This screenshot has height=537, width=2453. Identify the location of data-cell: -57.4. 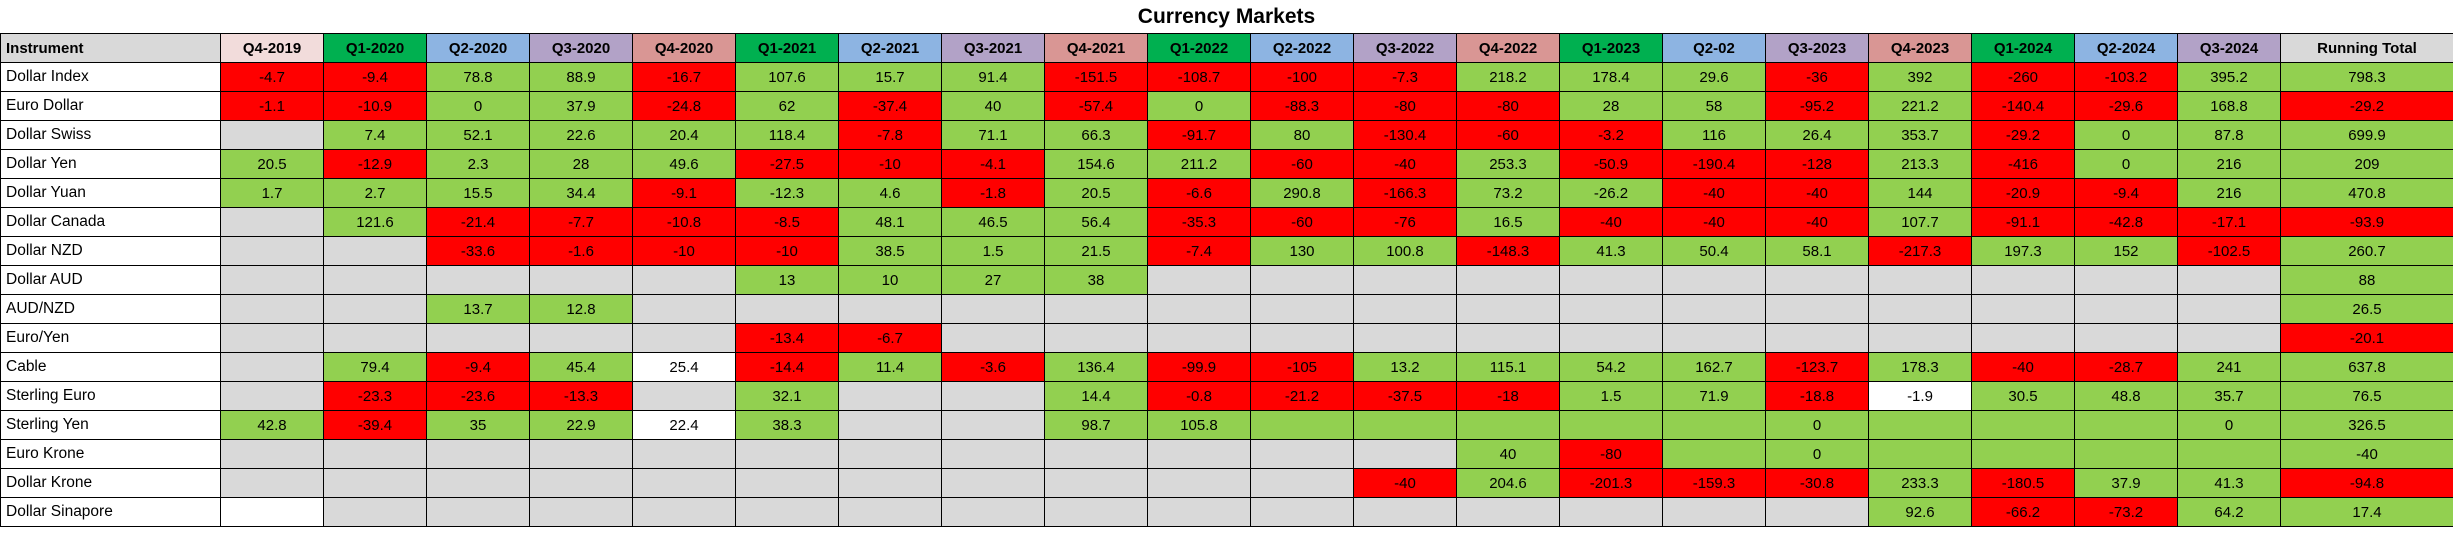
(1096, 106).